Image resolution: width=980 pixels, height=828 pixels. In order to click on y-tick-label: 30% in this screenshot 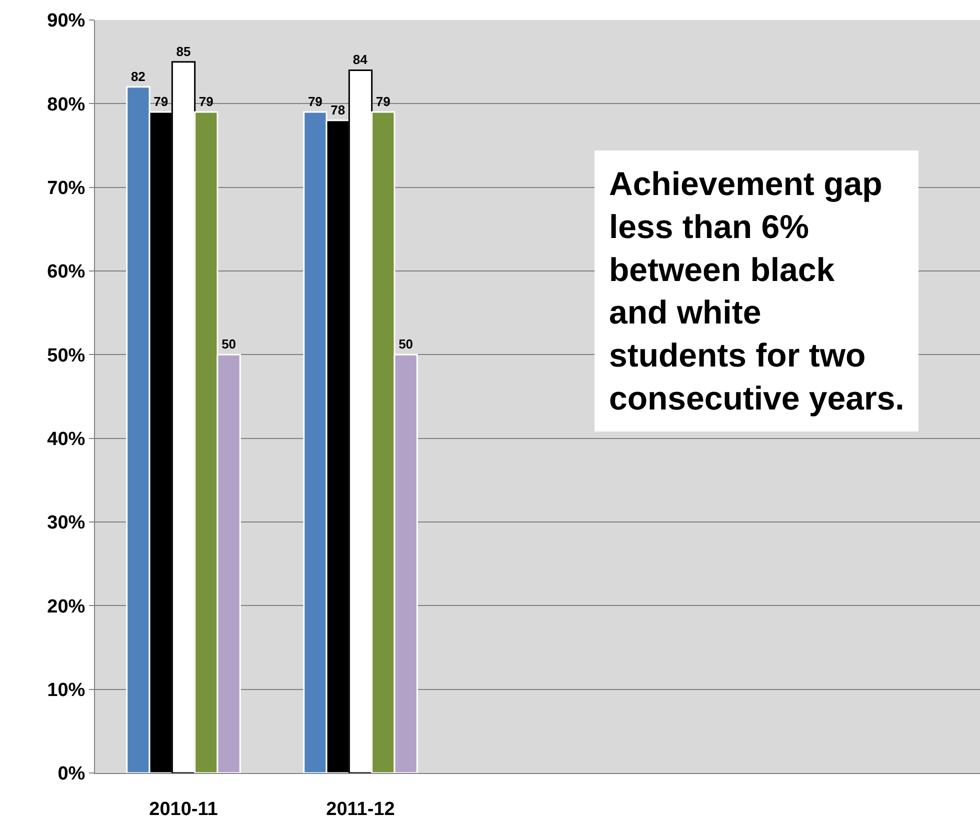, I will do `click(66, 523)`.